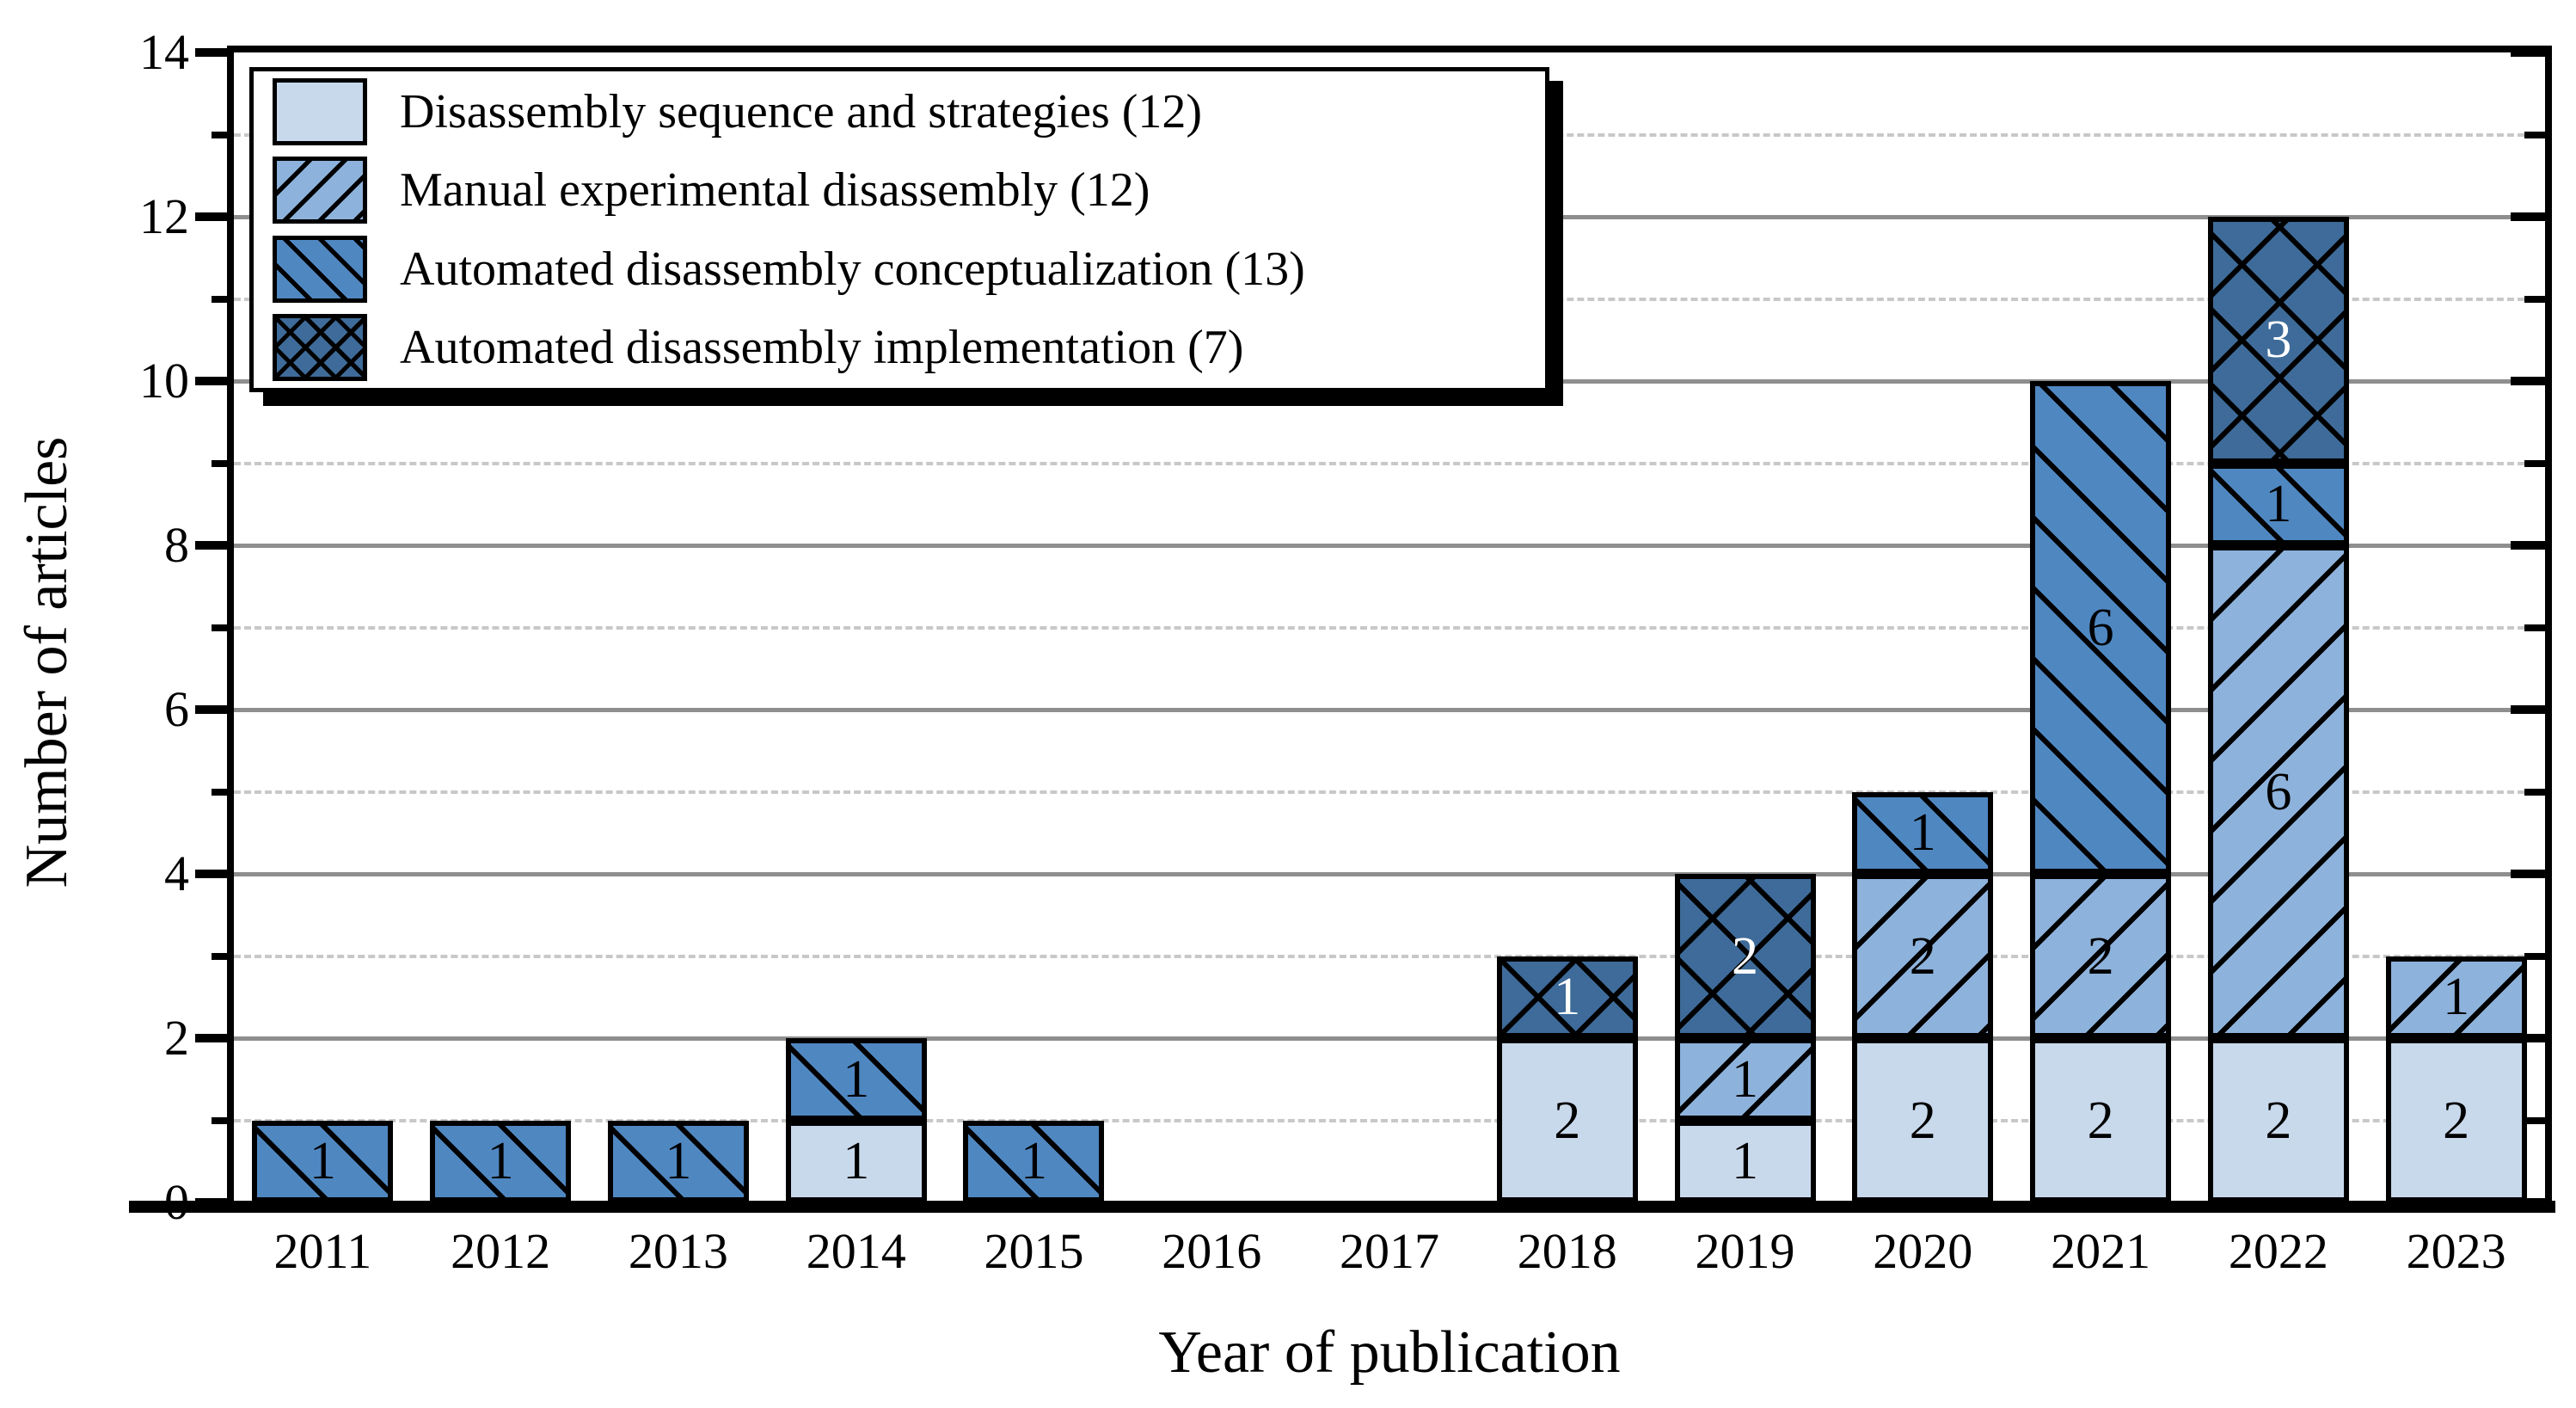  I want to click on y-tick-label: 4, so click(176, 873).